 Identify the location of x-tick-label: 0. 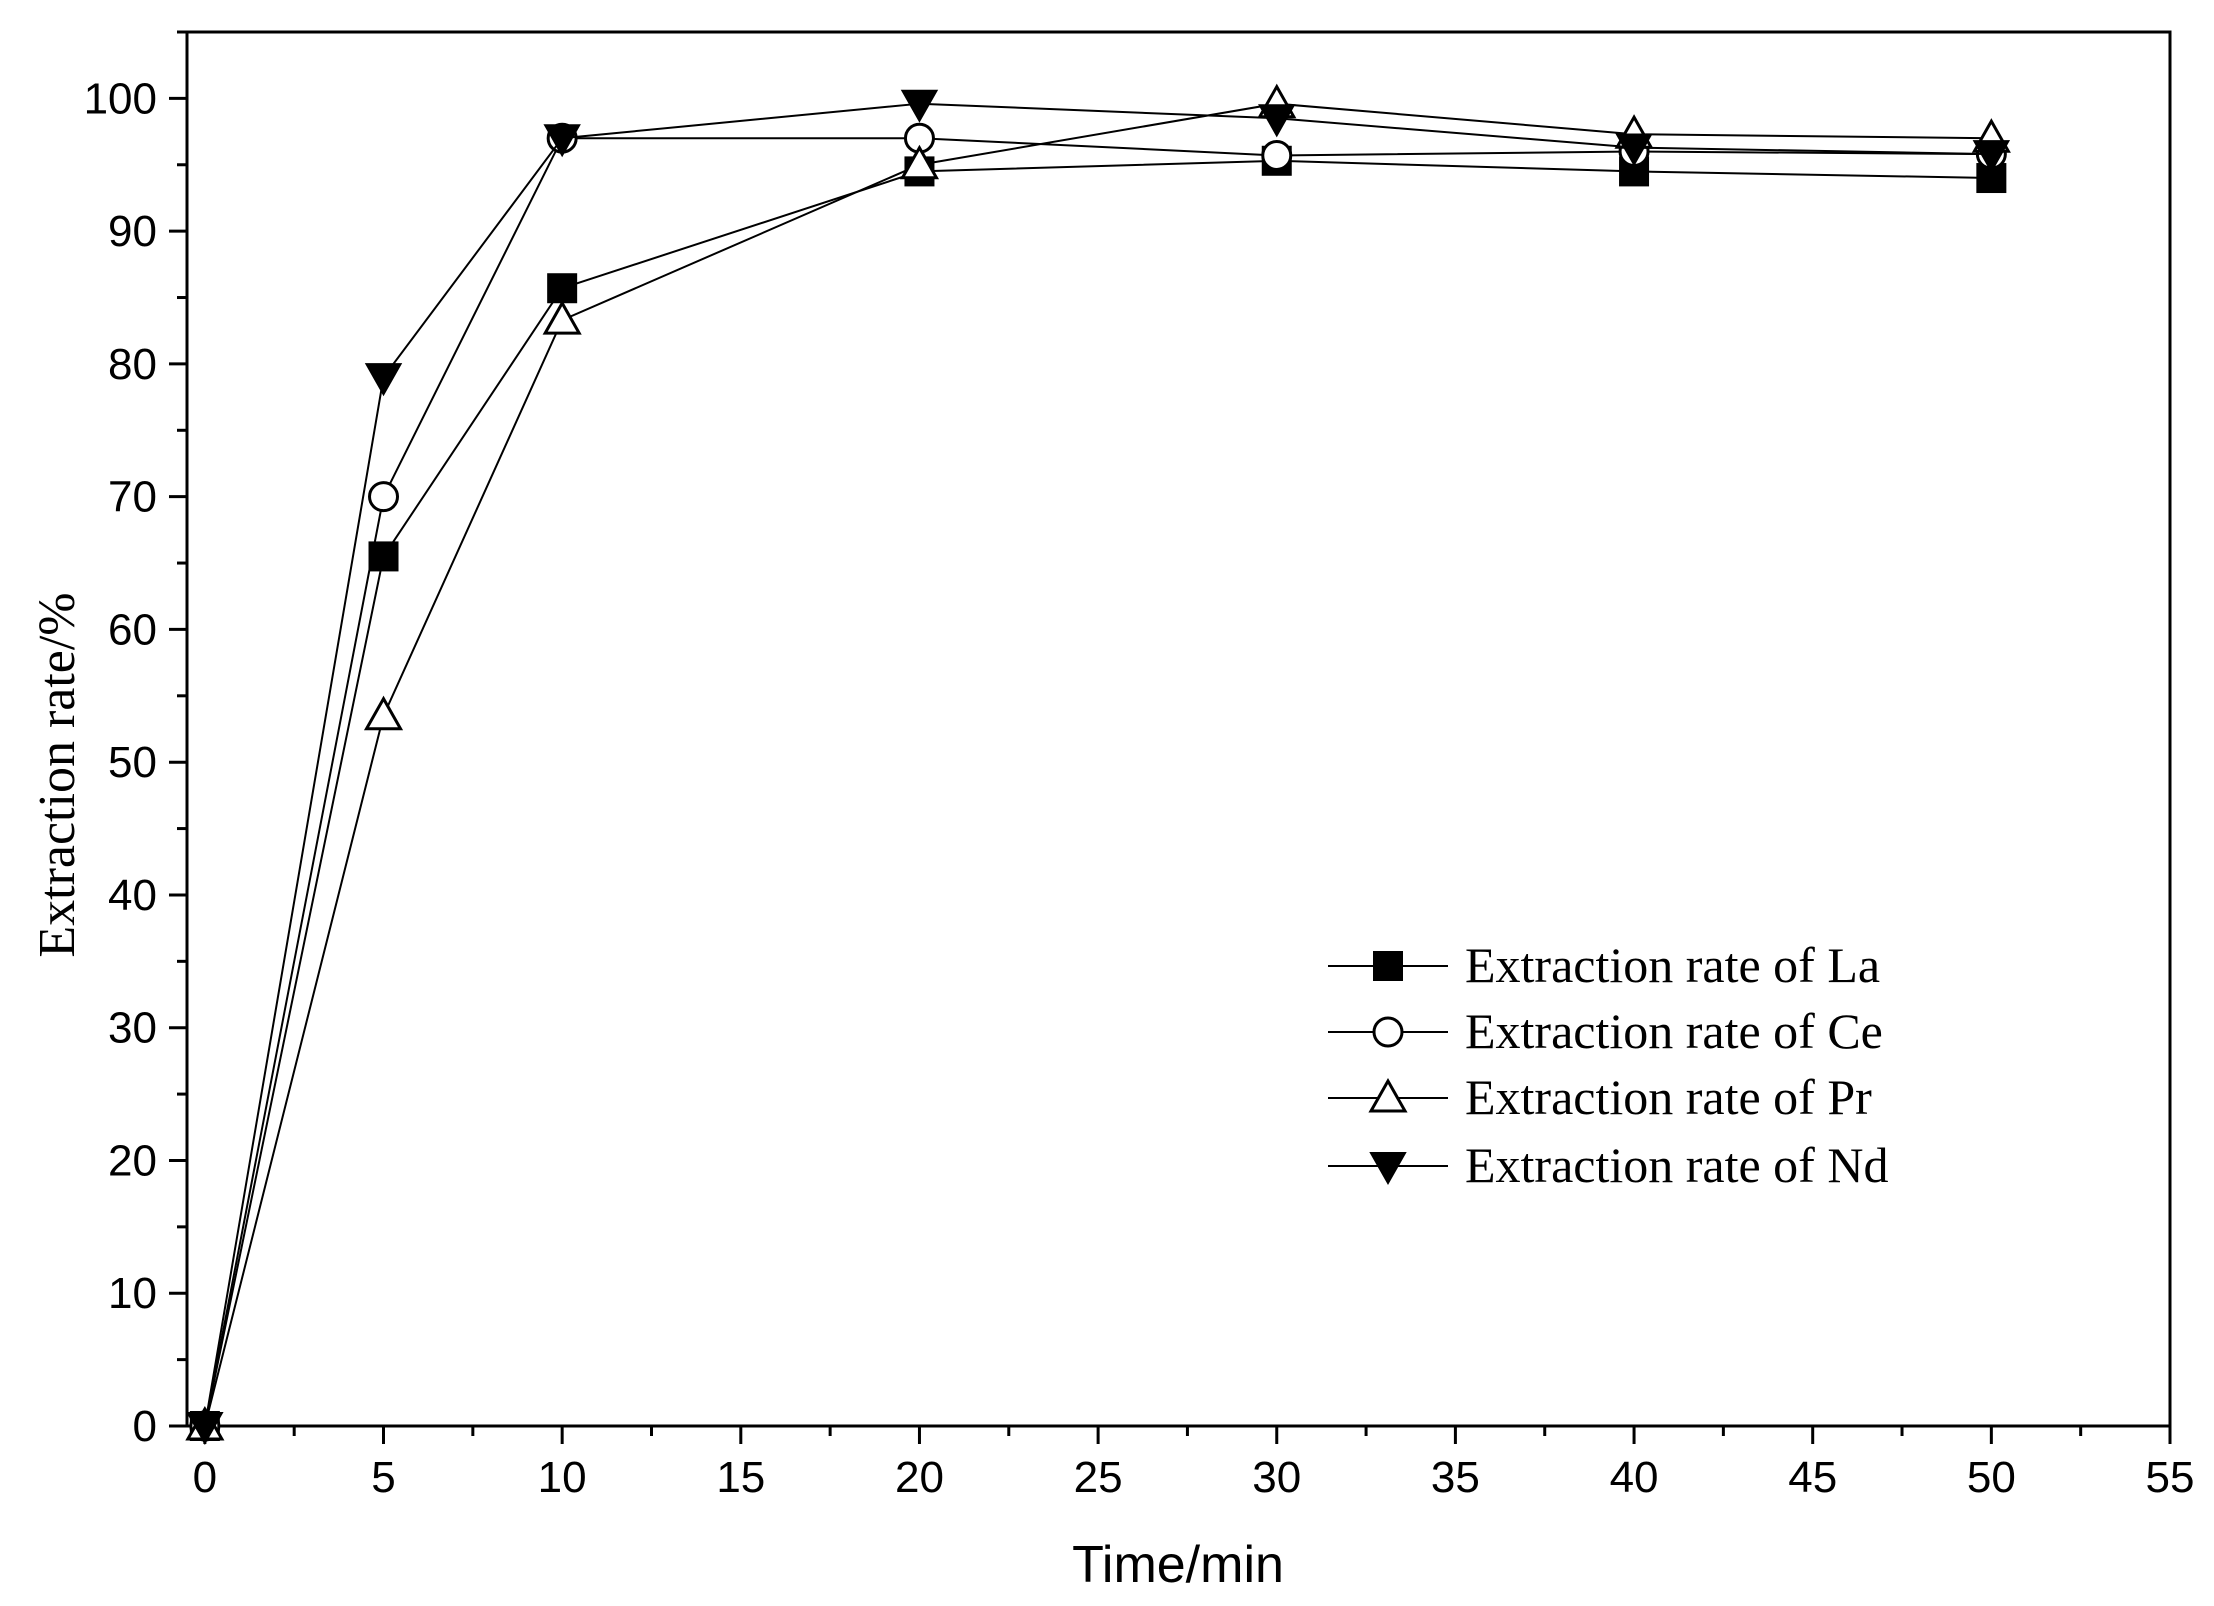
(205, 1477).